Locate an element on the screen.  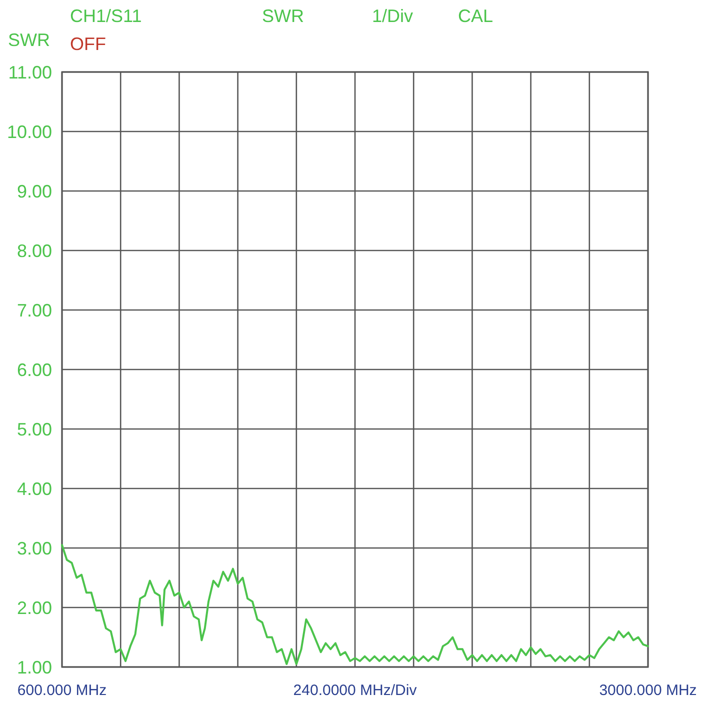
text: SWR is located at coordinates (283, 16).